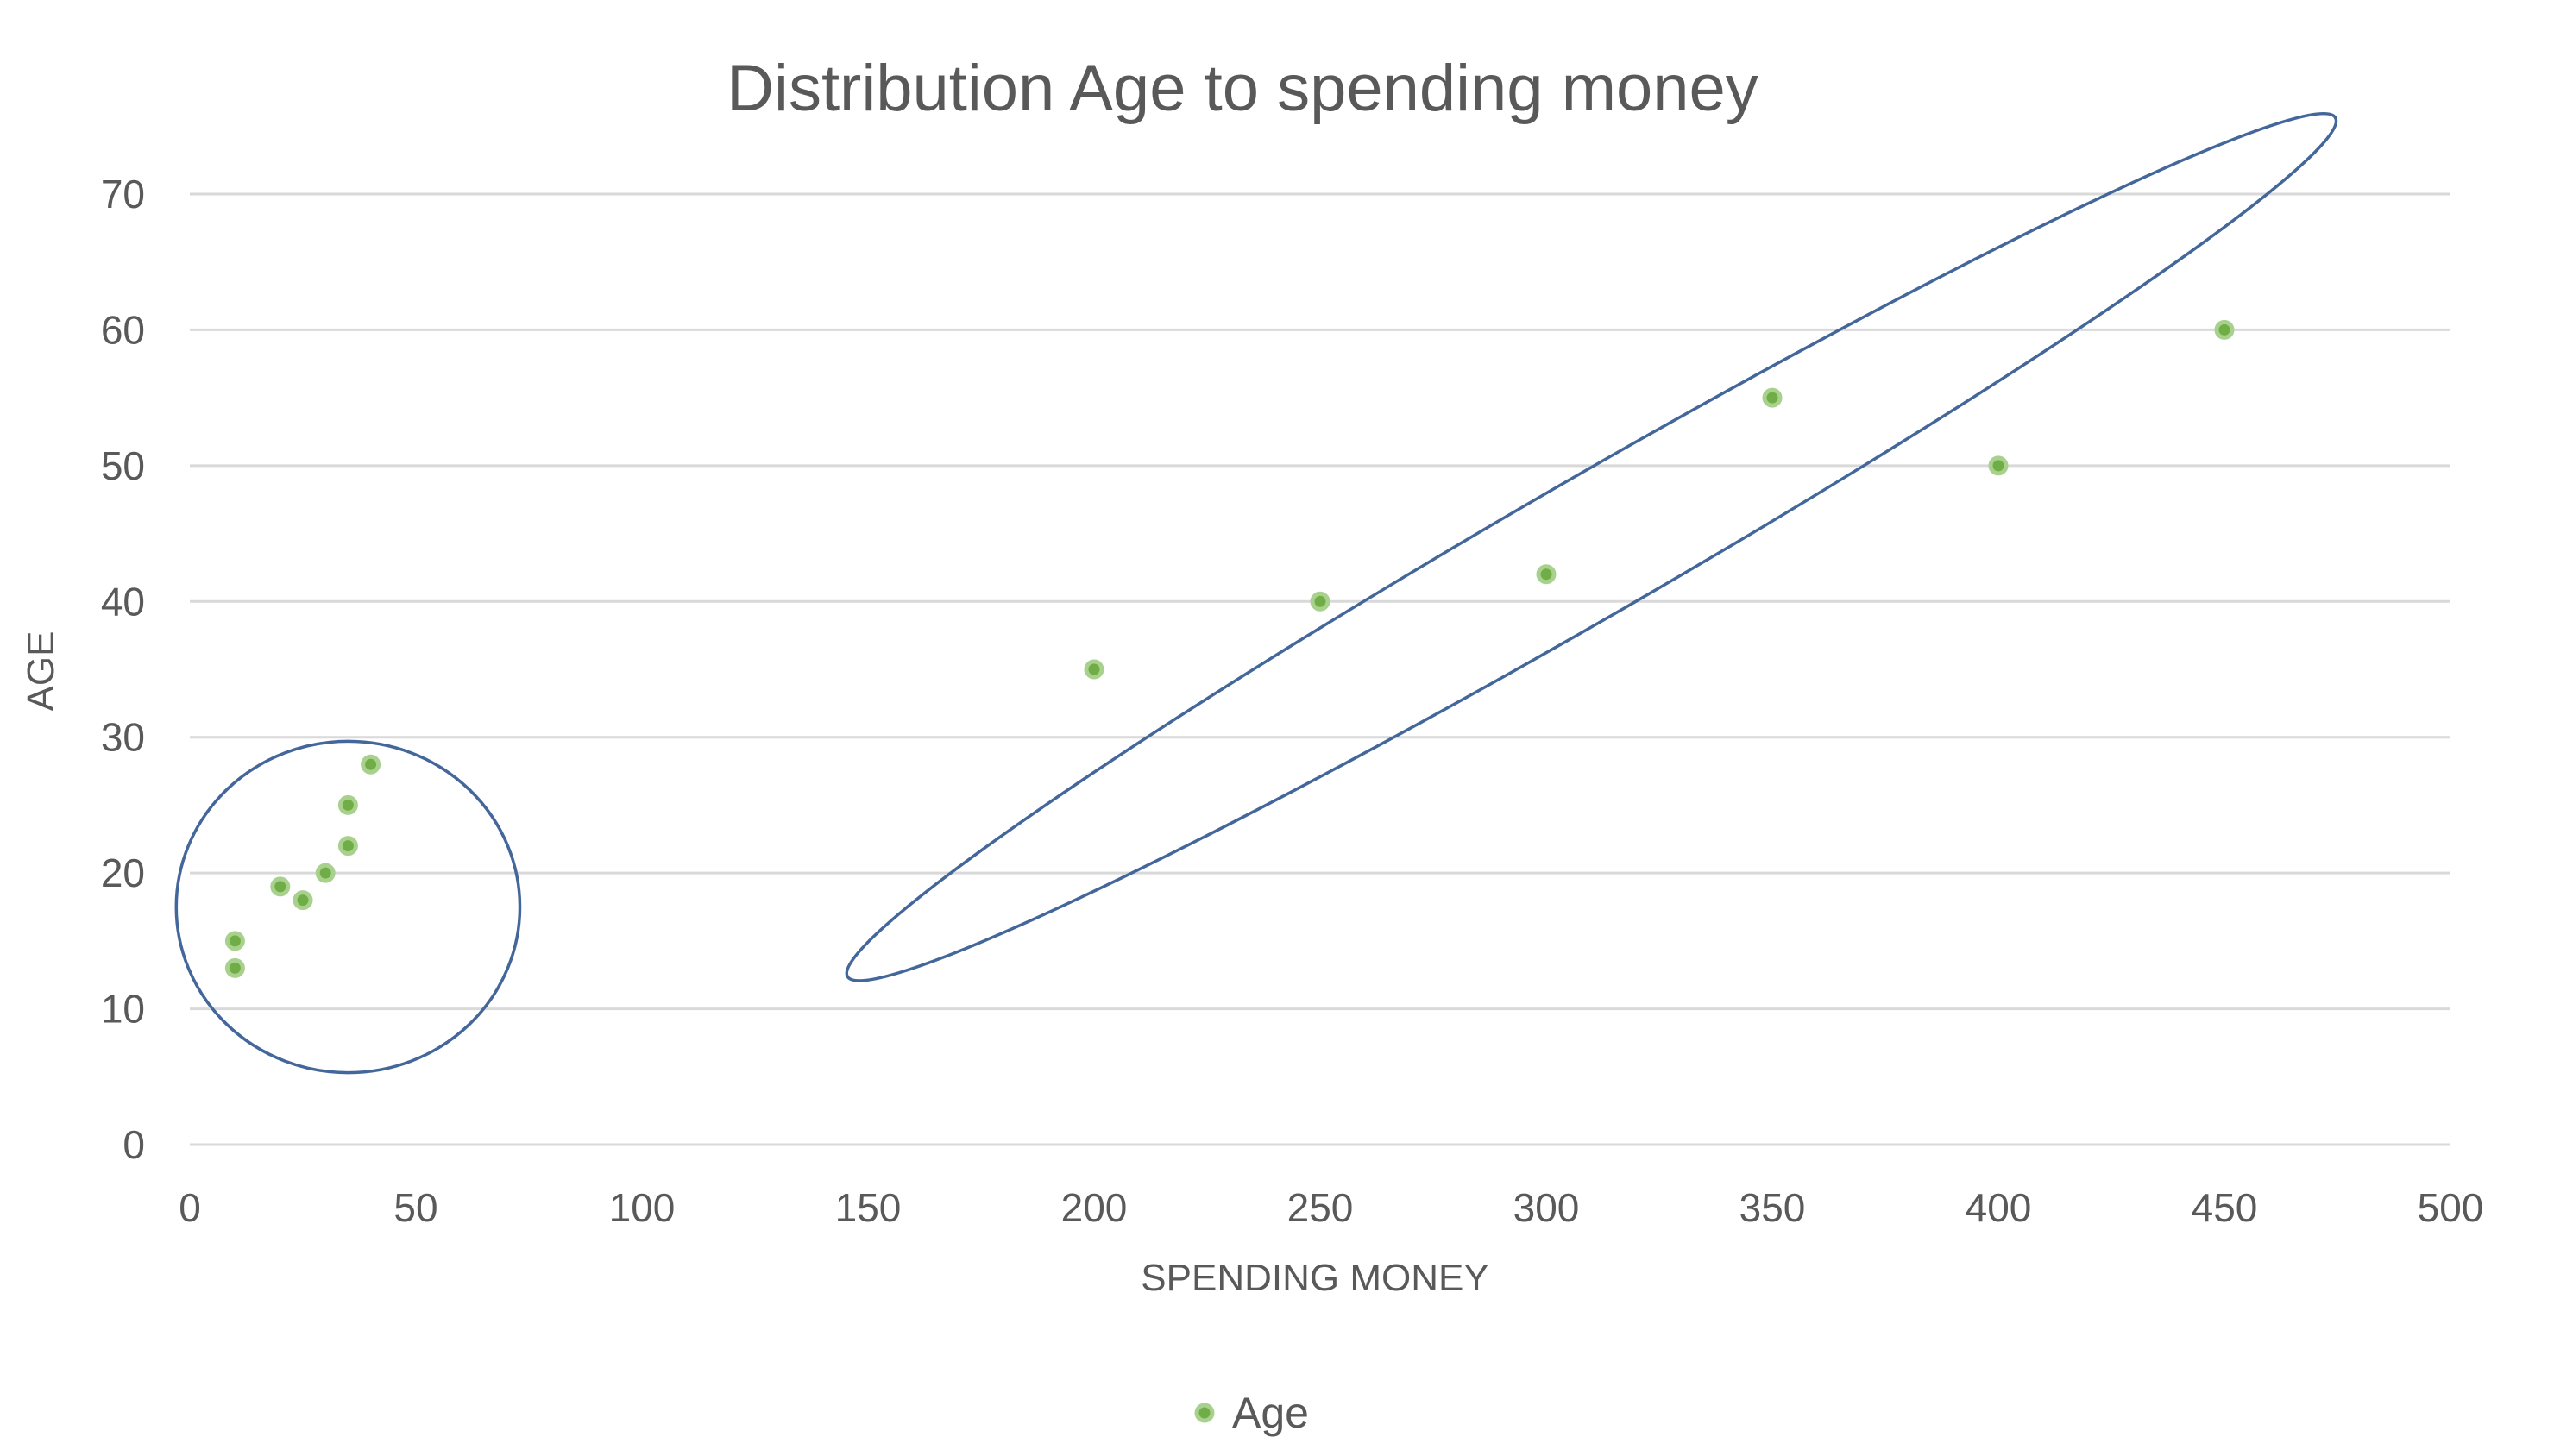  Describe the element at coordinates (415, 1207) in the screenshot. I see `x-tick-label: 50` at that location.